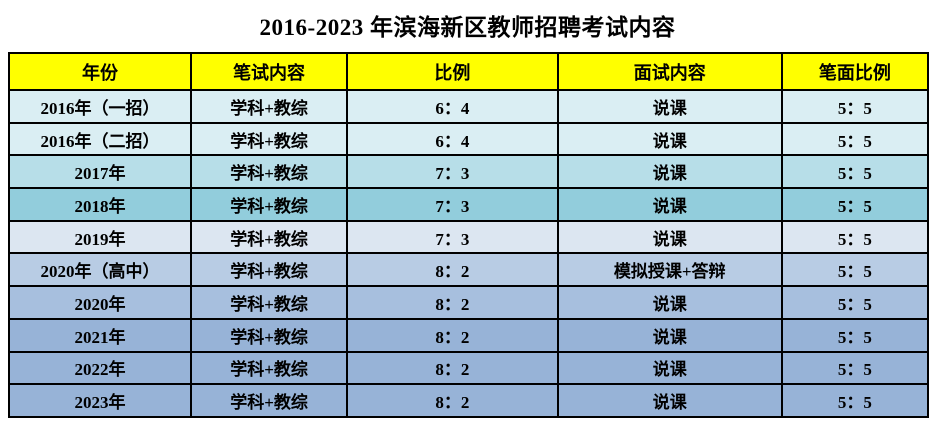 The image size is (935, 423). I want to click on cell-year: 2016年（一招）, so click(100, 106).